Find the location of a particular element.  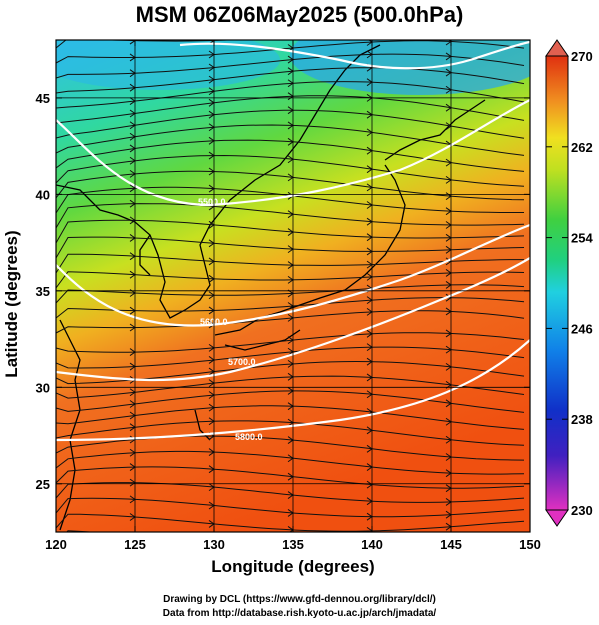

colorbar-tick-label: 238 is located at coordinates (582, 419).